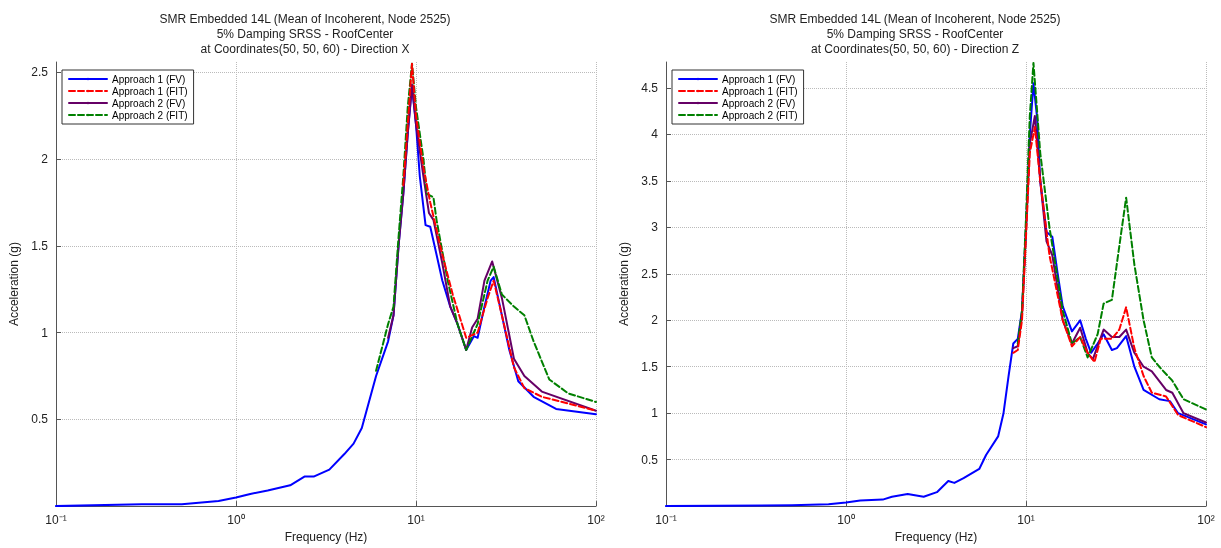 This screenshot has height=548, width=1221. I want to click on y-tick-label: 4.5, so click(650, 88).